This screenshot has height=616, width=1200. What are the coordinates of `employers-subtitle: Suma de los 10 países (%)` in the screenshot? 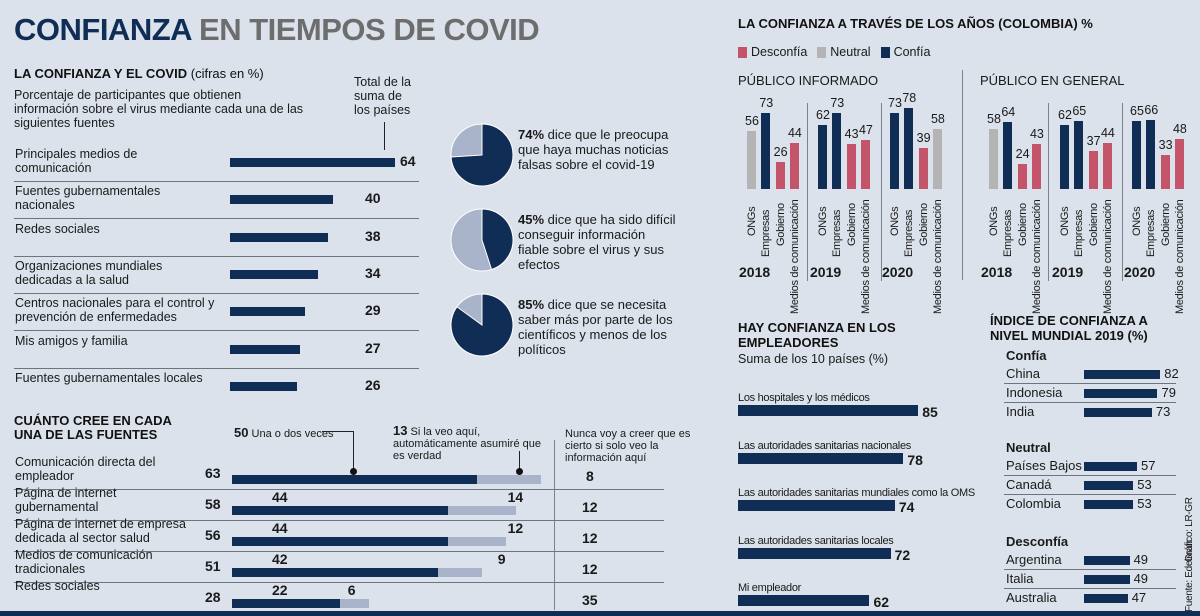 It's located at (813, 359).